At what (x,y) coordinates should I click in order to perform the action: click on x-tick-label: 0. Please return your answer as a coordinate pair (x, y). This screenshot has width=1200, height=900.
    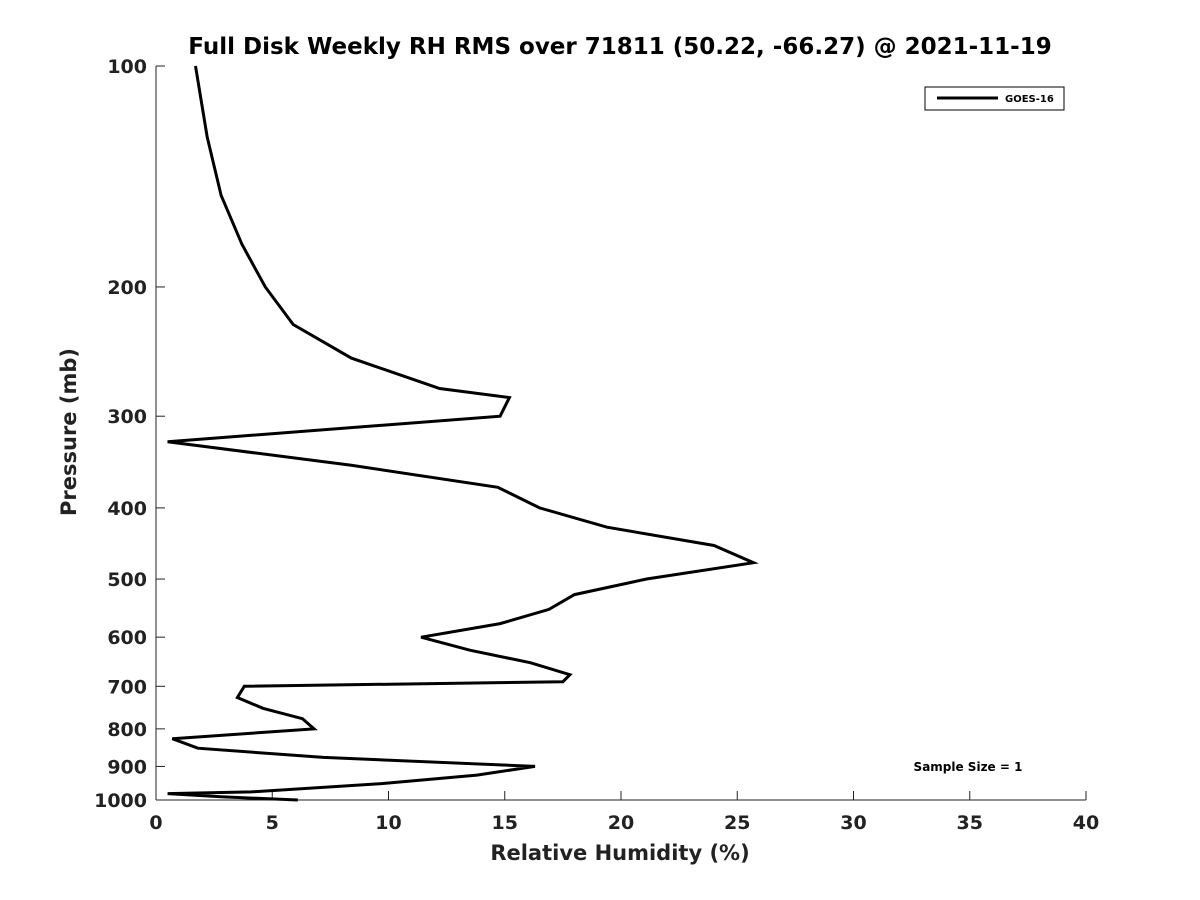
    Looking at the image, I should click on (155, 823).